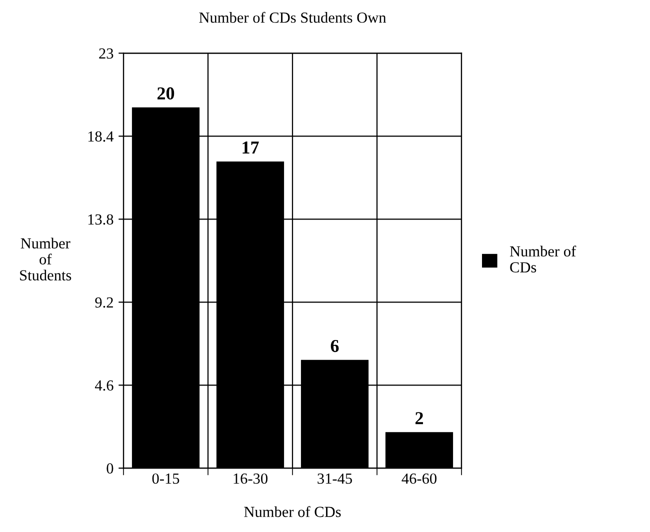  Describe the element at coordinates (292, 512) in the screenshot. I see `x-axis-title: Number of CDs` at that location.